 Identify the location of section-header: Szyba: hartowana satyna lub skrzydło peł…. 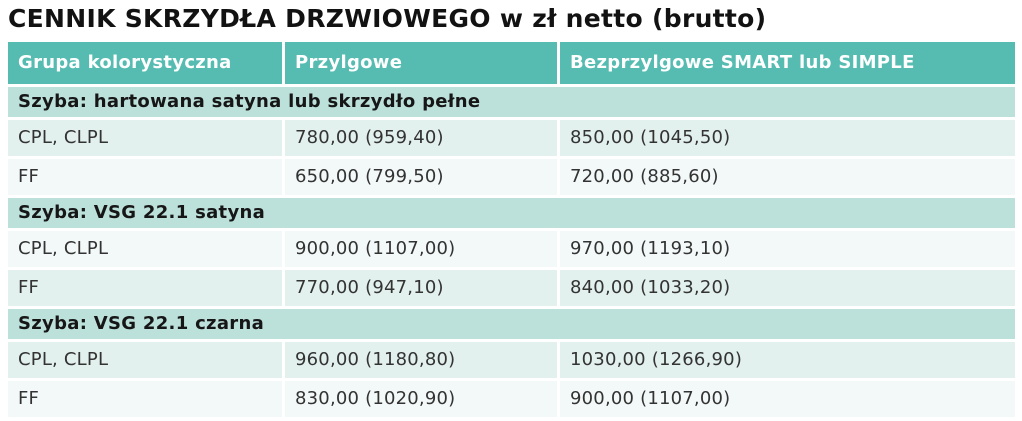
(511, 101).